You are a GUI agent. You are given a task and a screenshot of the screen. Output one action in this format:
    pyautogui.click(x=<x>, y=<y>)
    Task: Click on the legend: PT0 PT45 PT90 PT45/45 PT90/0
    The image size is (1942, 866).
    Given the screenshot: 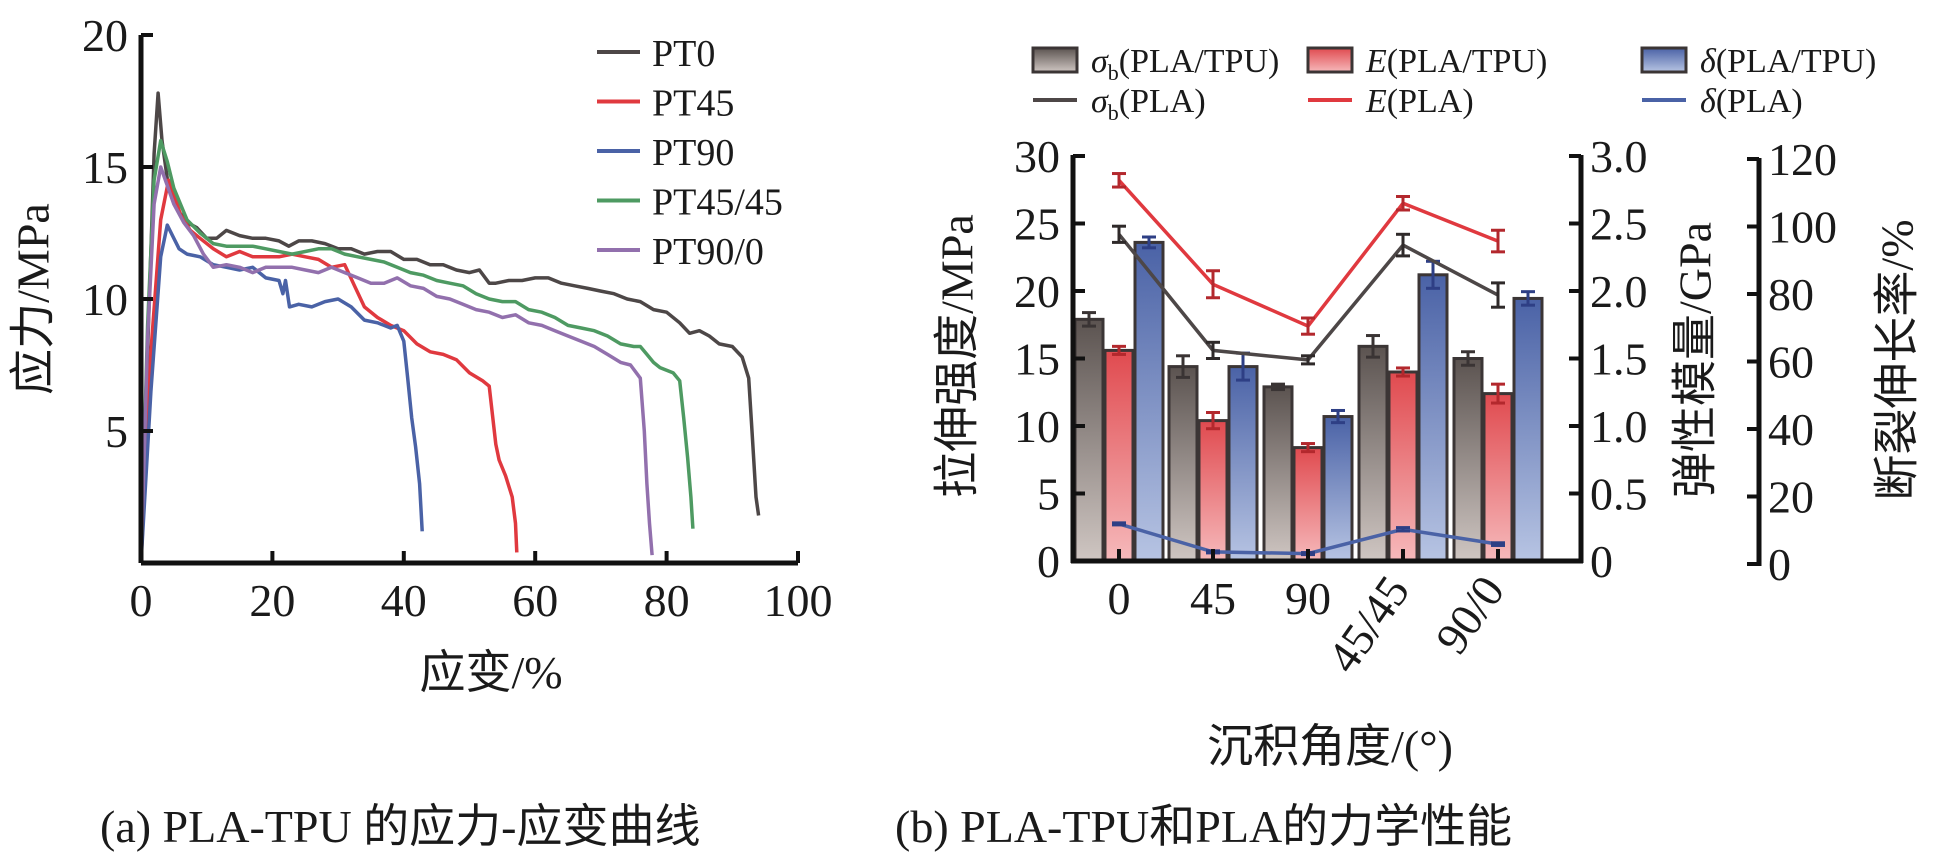 What is the action you would take?
    pyautogui.click(x=690, y=153)
    